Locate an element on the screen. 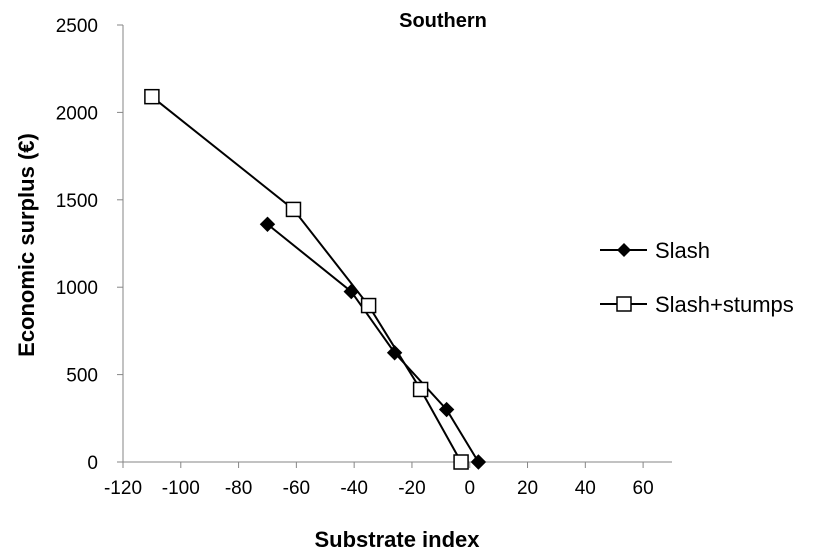  y-tick-label: 0 is located at coordinates (92, 463).